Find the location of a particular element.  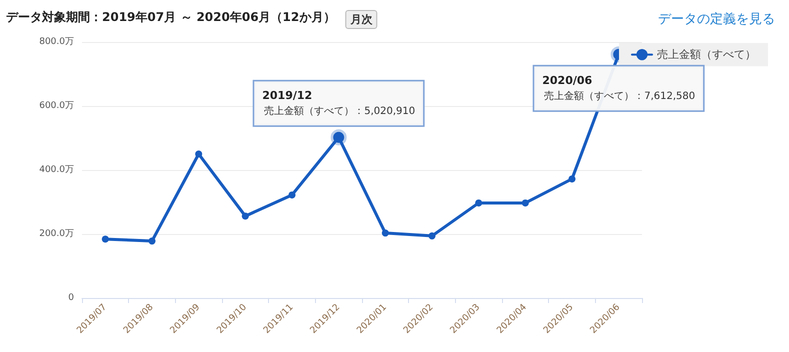

chart-title: データ対象期間：2019年07月 ～ 2020年06月（12か月） is located at coordinates (171, 17).